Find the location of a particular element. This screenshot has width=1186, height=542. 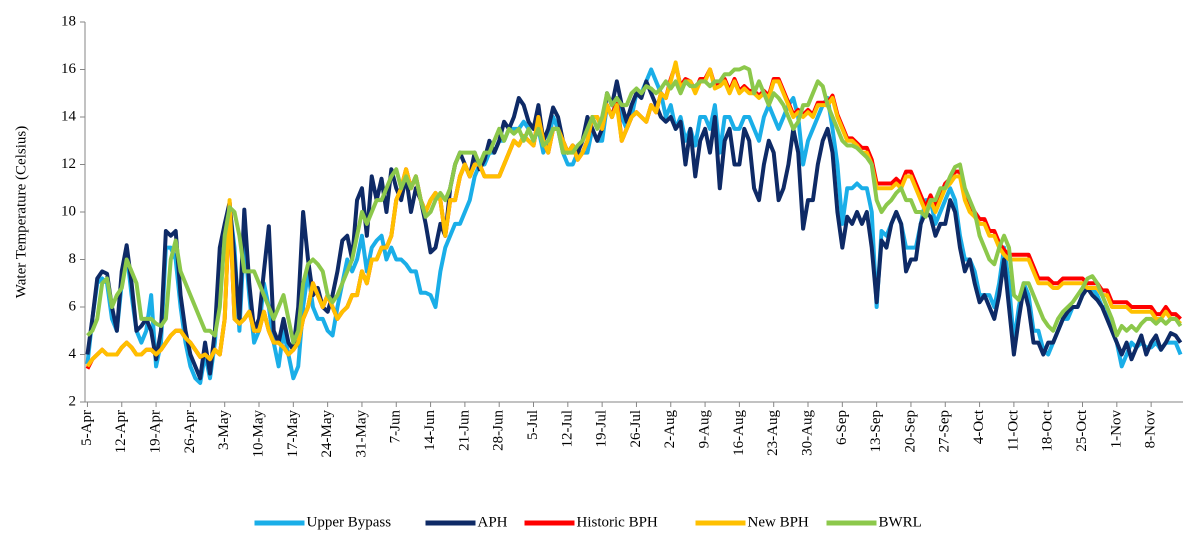

y-tick-label: 18 is located at coordinates (68, 21).